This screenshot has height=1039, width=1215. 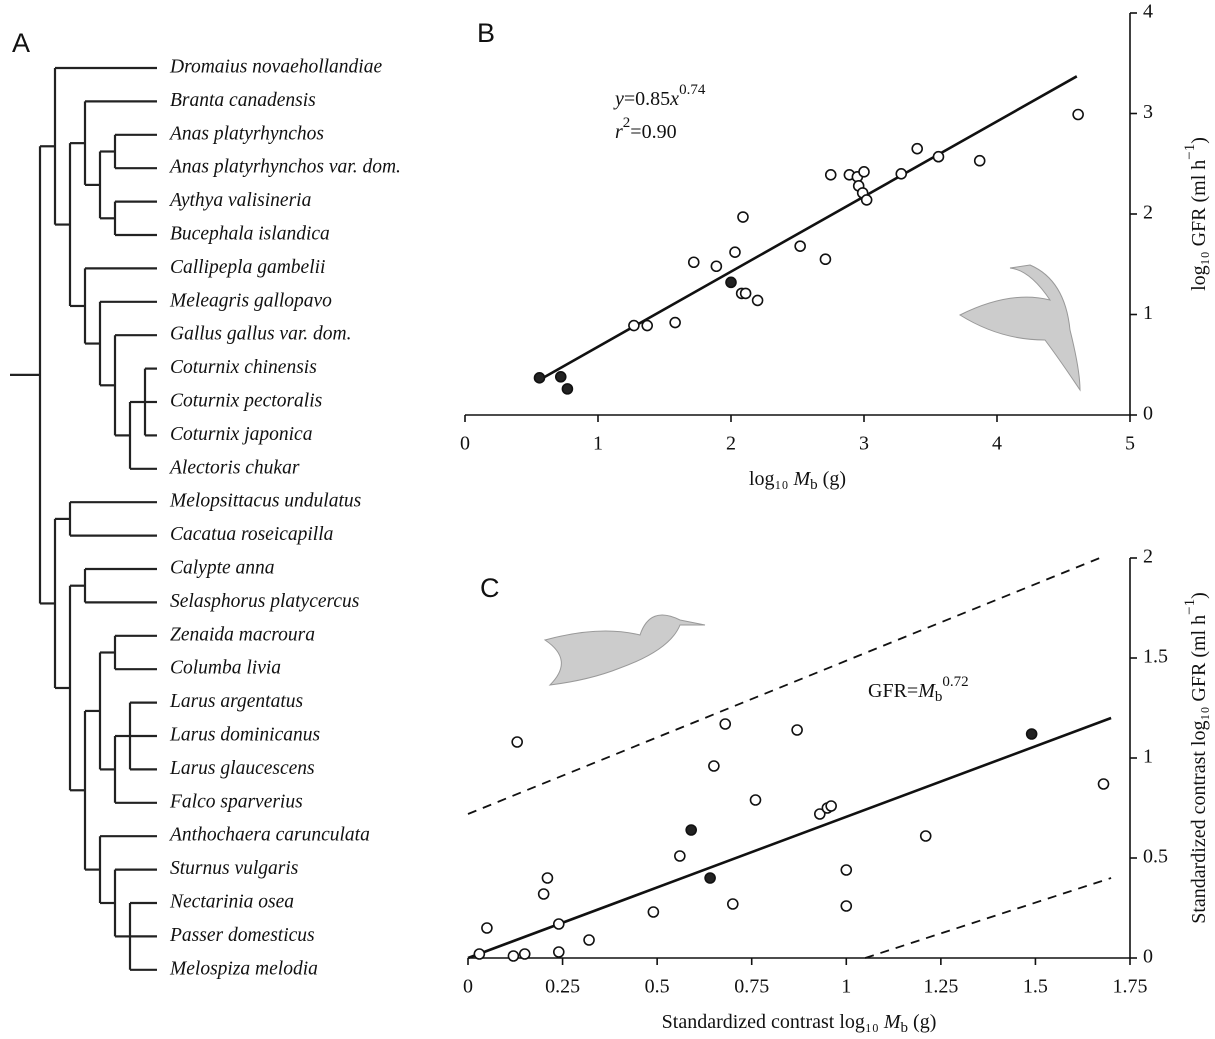 I want to click on r-squared: r2=0.90, so click(x=646, y=128).